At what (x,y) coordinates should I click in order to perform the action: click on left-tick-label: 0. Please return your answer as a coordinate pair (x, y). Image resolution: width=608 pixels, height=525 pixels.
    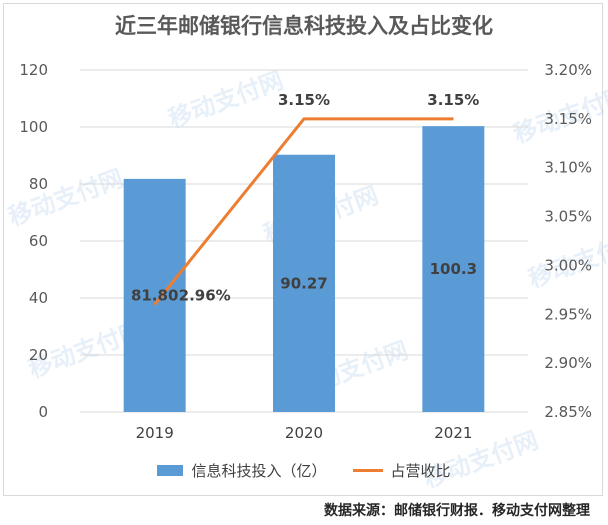
    Looking at the image, I should click on (43, 412).